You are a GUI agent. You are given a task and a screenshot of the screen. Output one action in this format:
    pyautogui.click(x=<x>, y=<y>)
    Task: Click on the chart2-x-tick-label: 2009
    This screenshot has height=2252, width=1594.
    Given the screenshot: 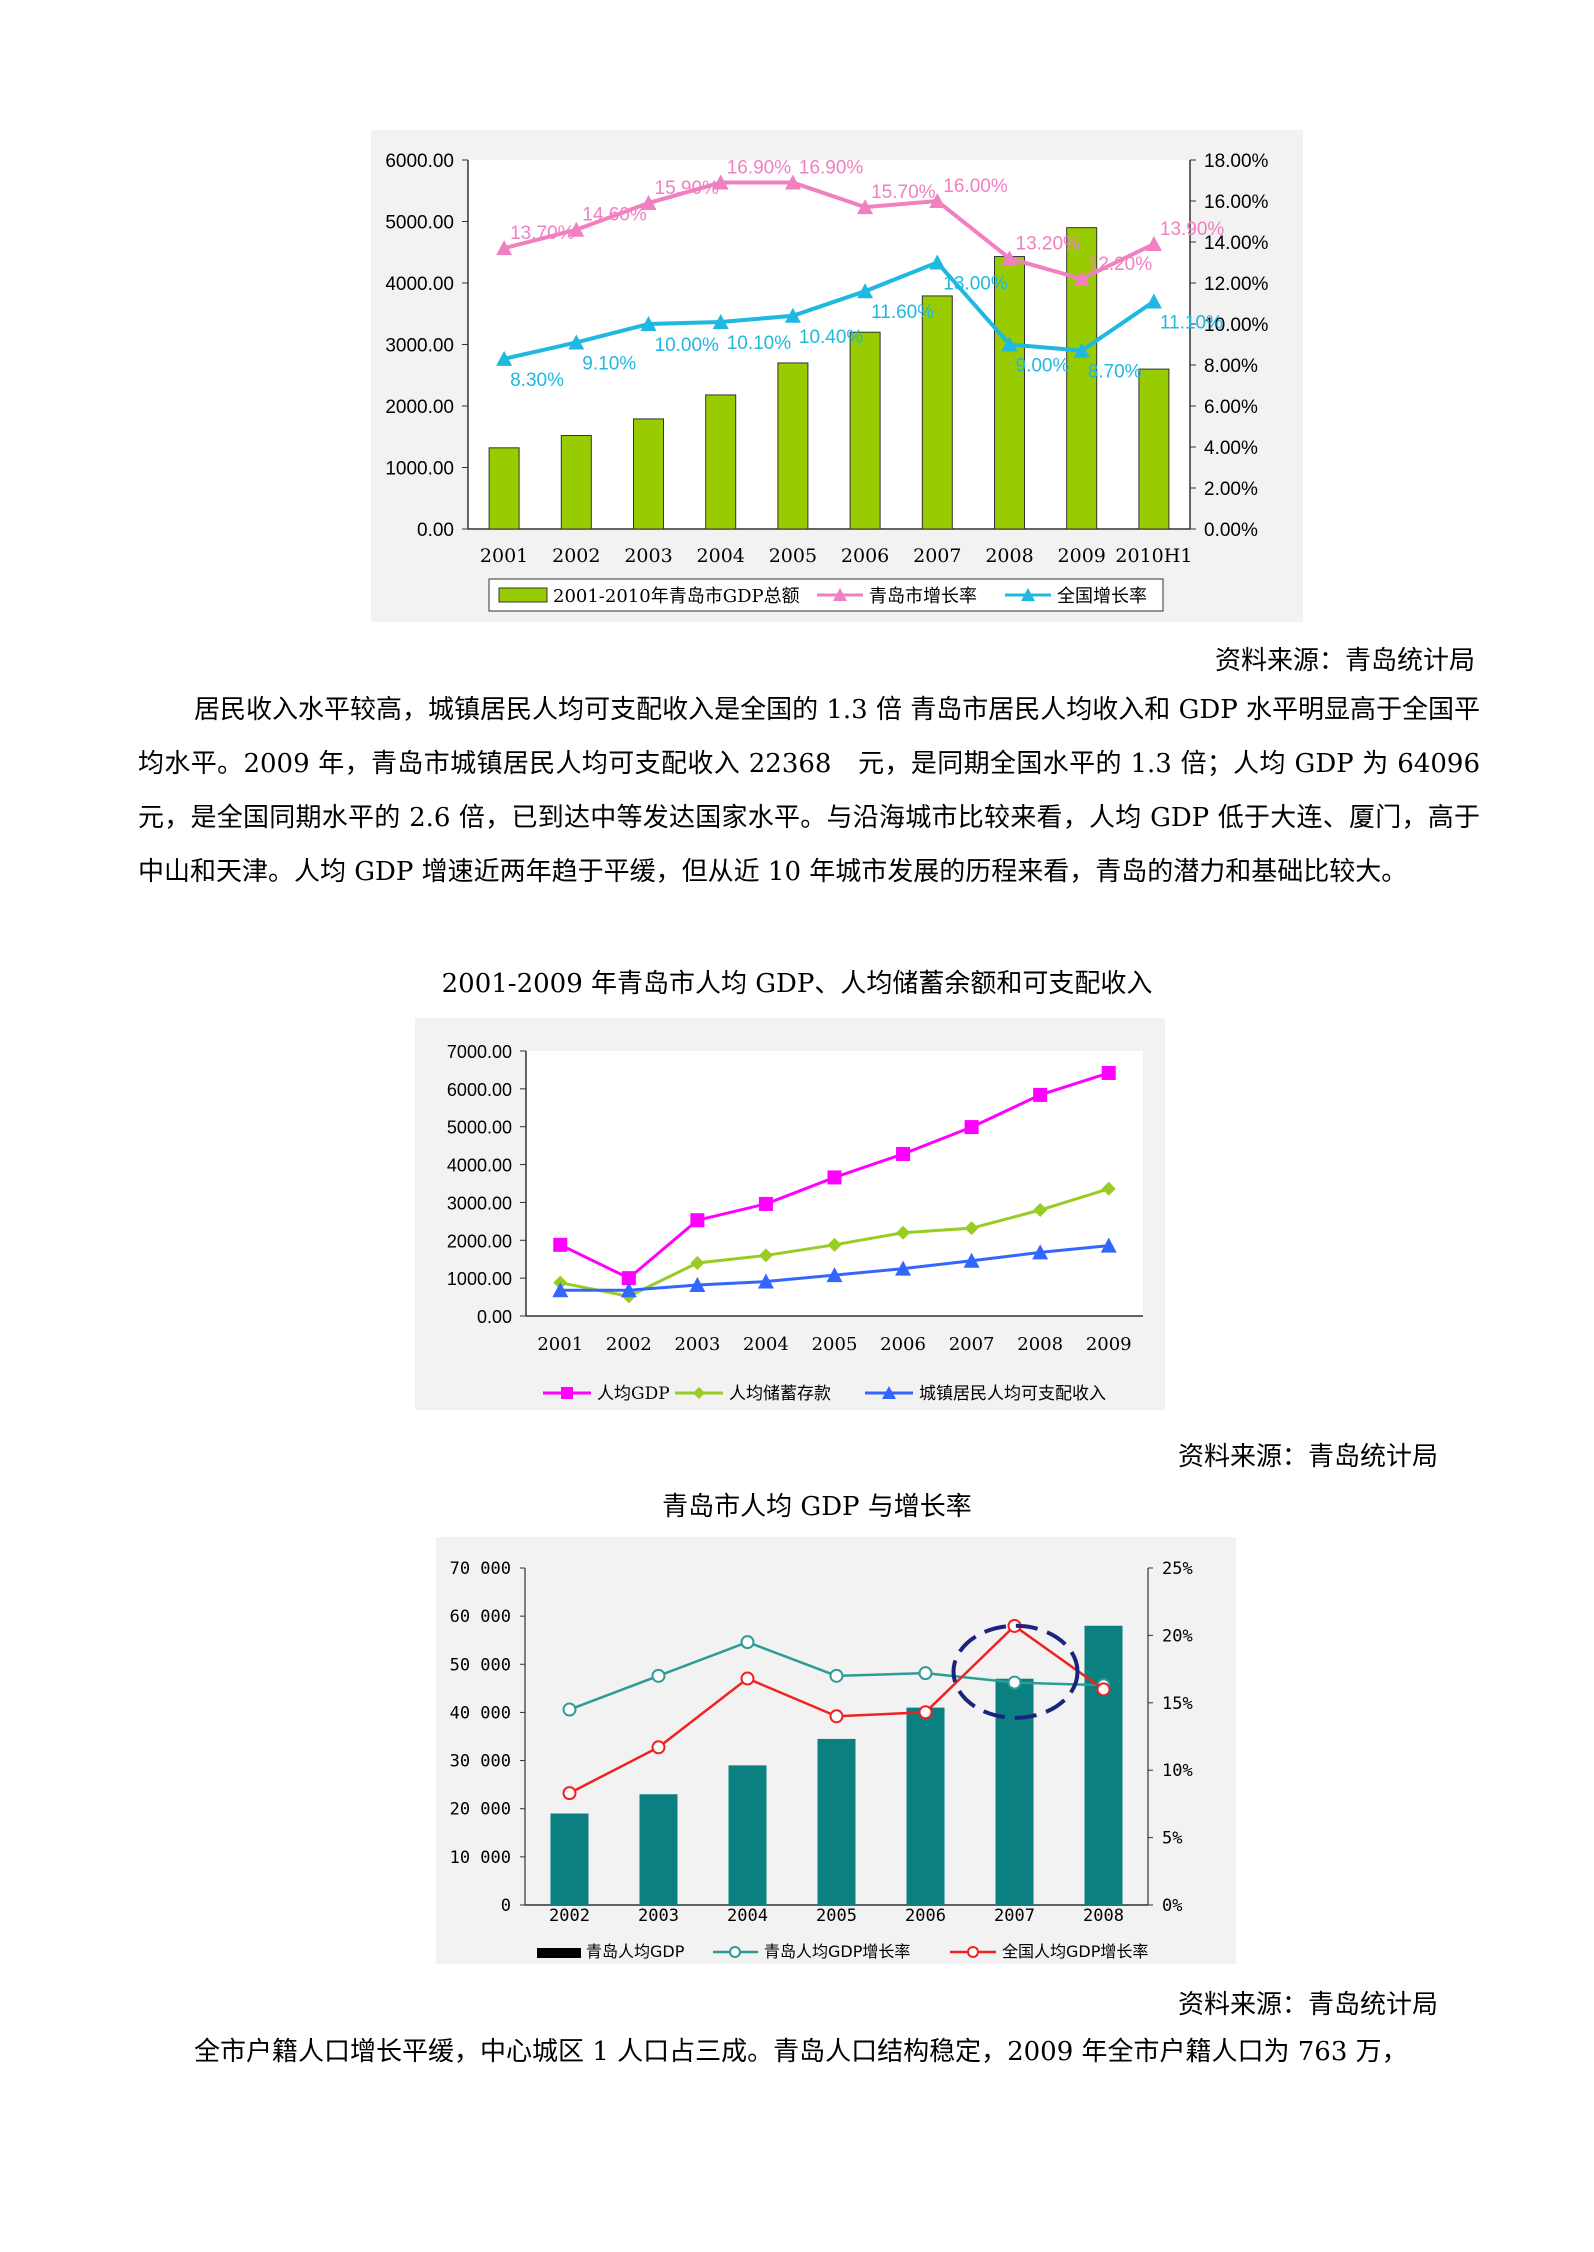 What is the action you would take?
    pyautogui.click(x=1109, y=1344)
    